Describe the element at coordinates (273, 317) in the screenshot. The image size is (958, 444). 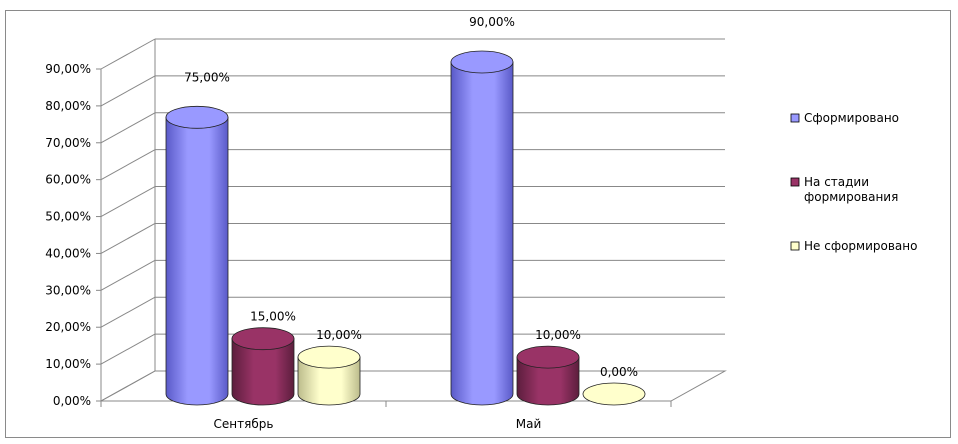
I see `data-label: 15,00%` at that location.